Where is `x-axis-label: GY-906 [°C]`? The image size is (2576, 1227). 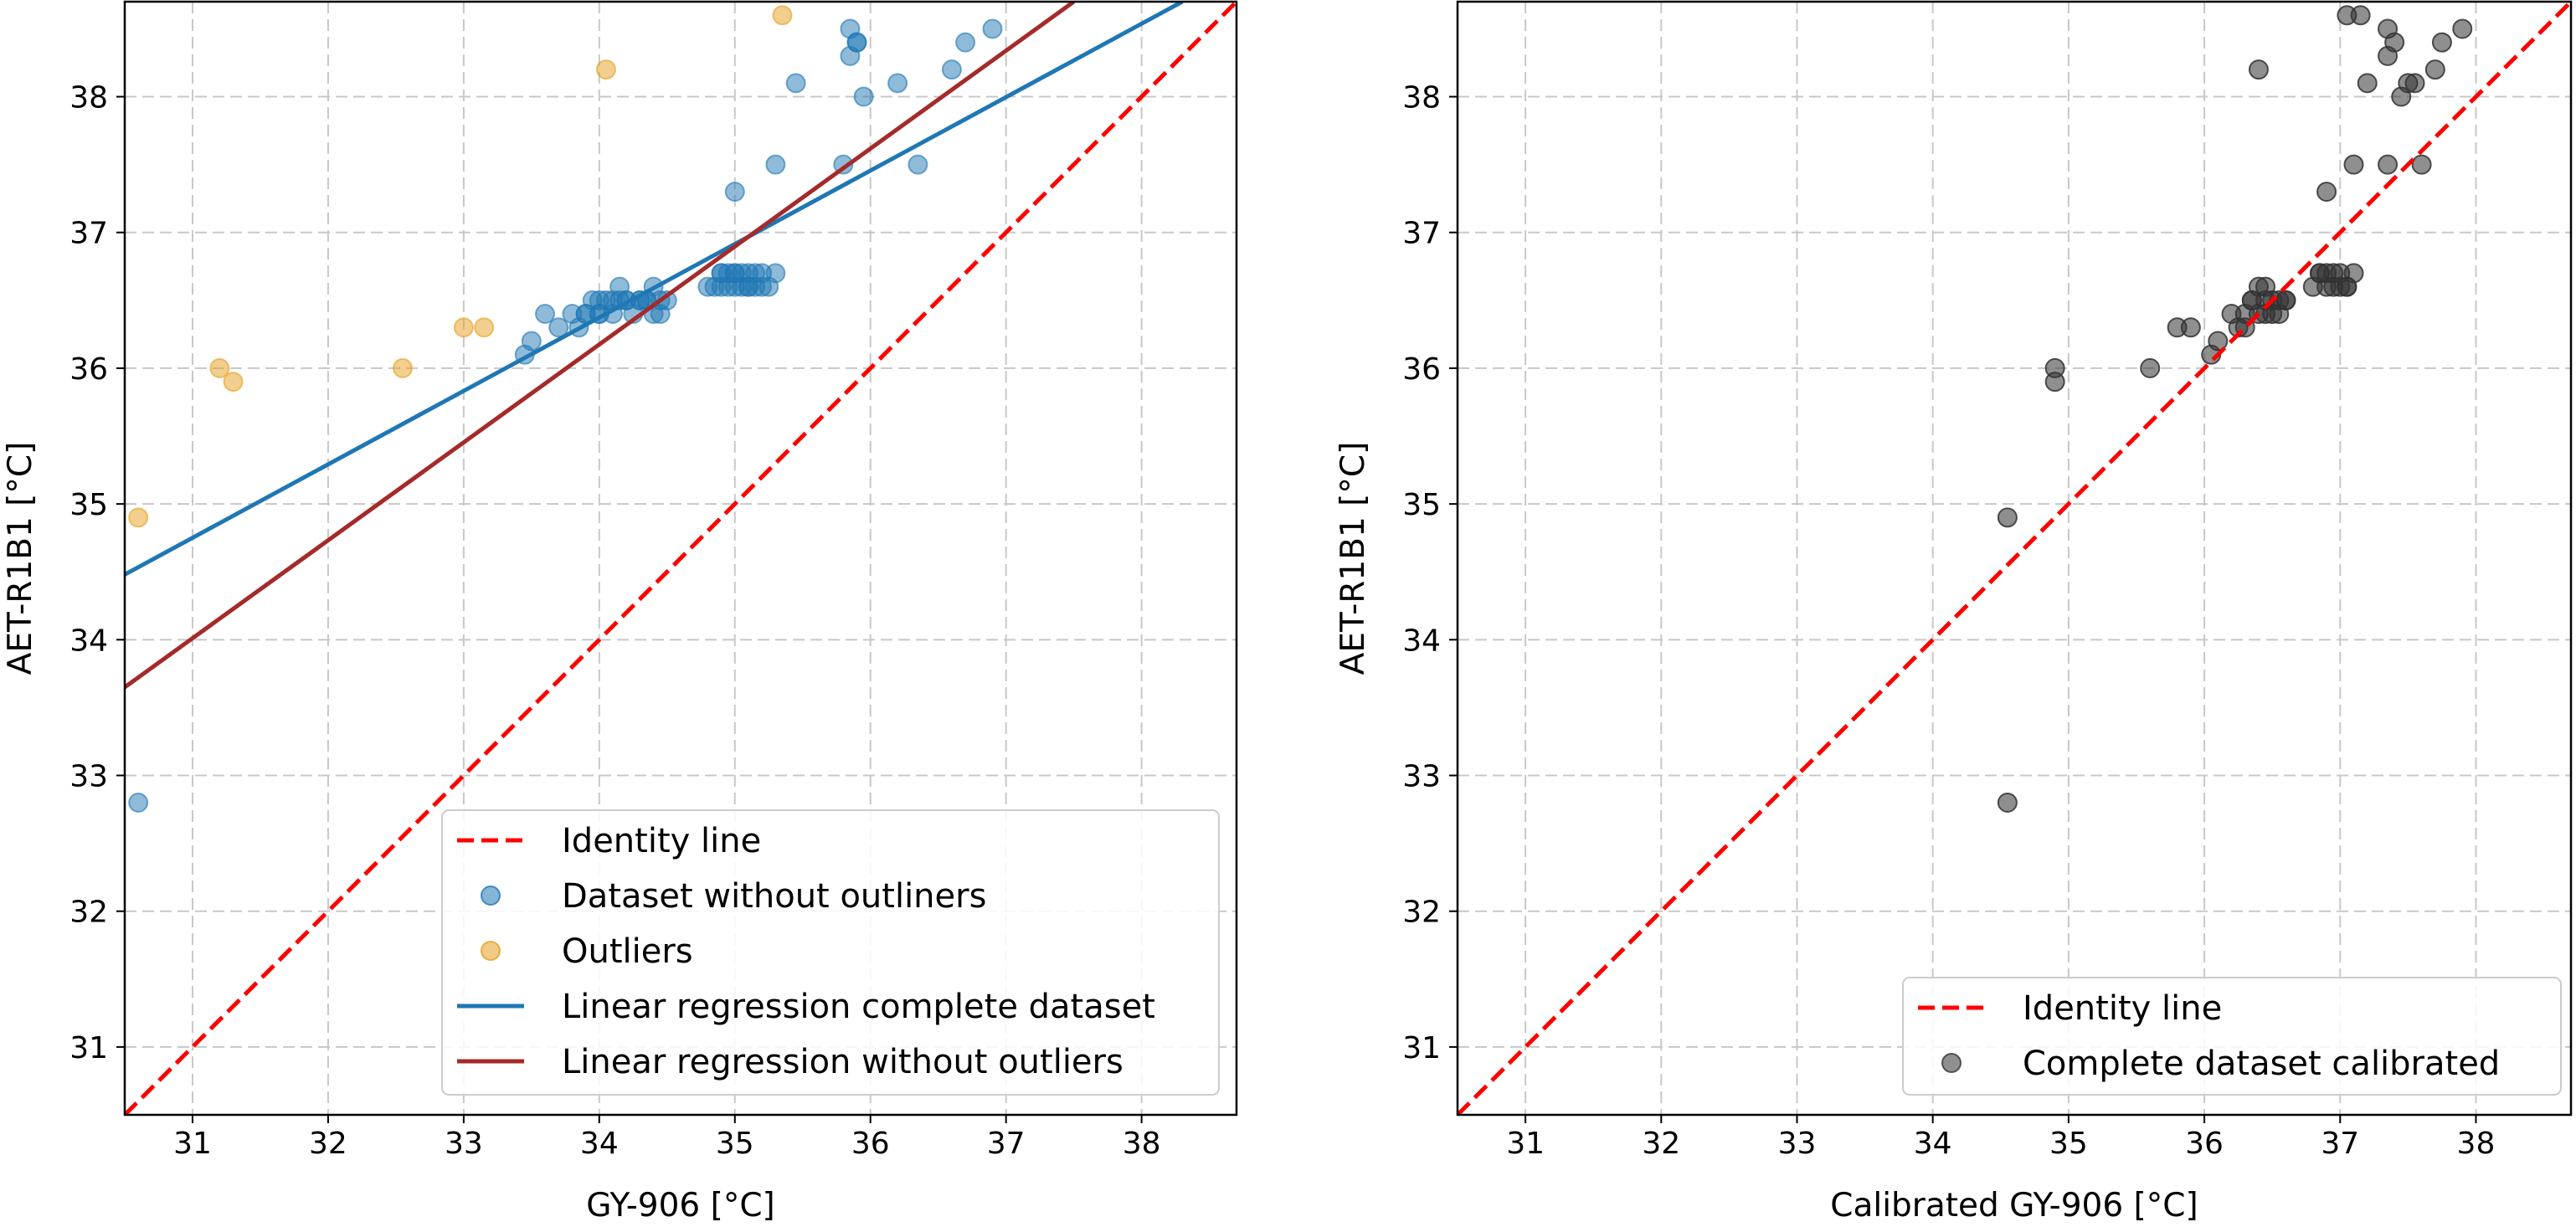
x-axis-label: GY-906 [°C] is located at coordinates (681, 1205).